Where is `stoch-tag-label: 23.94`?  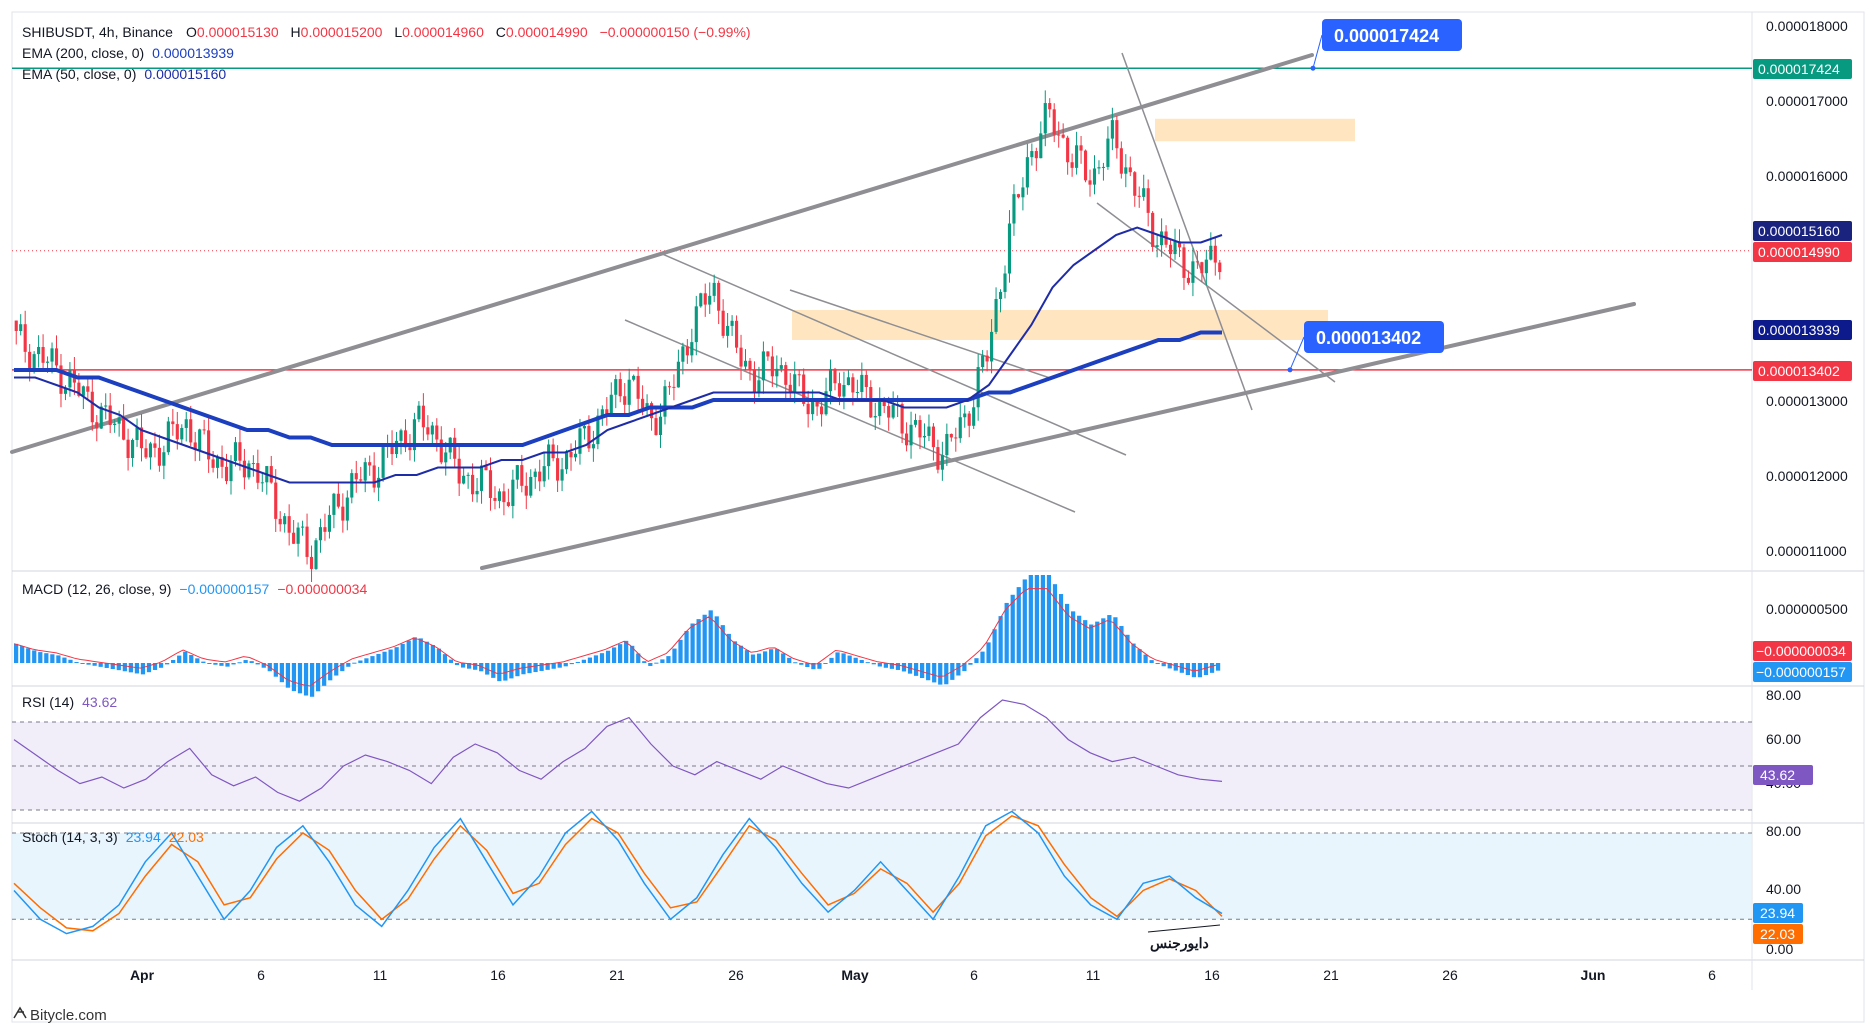
stoch-tag-label: 23.94 is located at coordinates (1777, 913).